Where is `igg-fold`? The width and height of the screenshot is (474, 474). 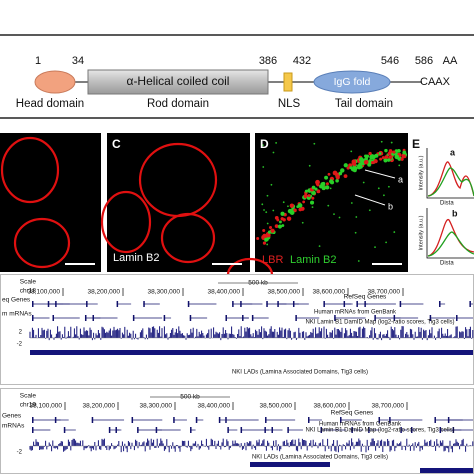 igg-fold is located at coordinates (352, 82).